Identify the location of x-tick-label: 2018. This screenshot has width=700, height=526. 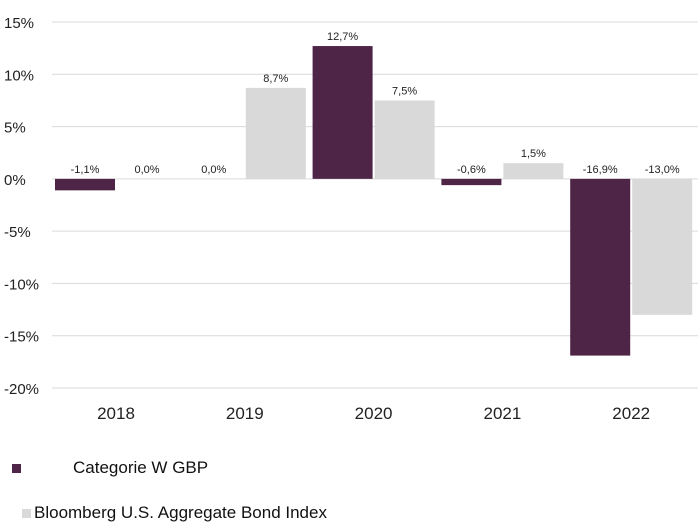
(116, 413).